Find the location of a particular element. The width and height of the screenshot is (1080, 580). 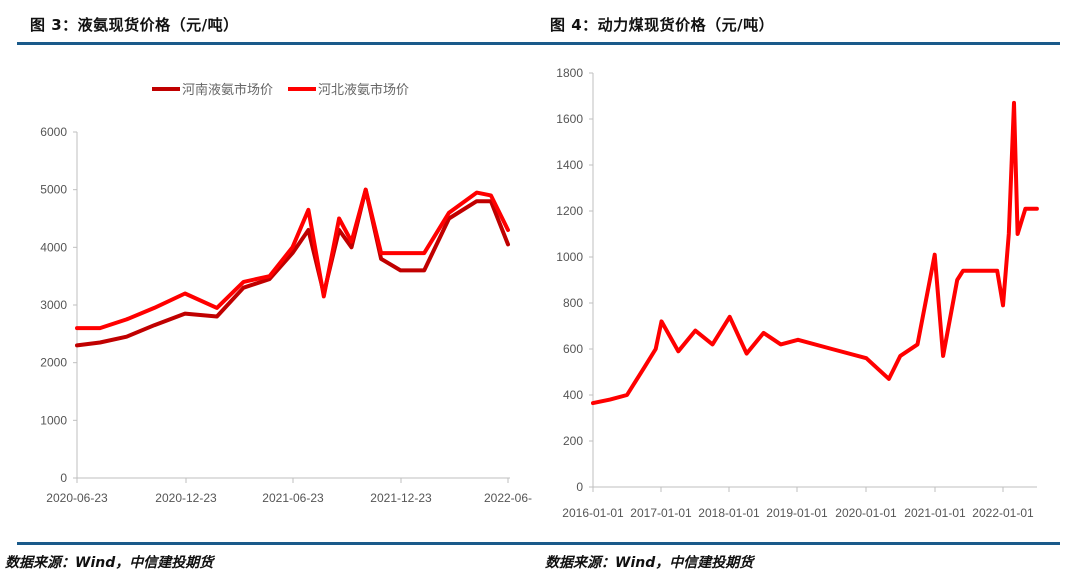

right-data-source: 数据来源：Wind，中信建投期货 is located at coordinates (649, 563).